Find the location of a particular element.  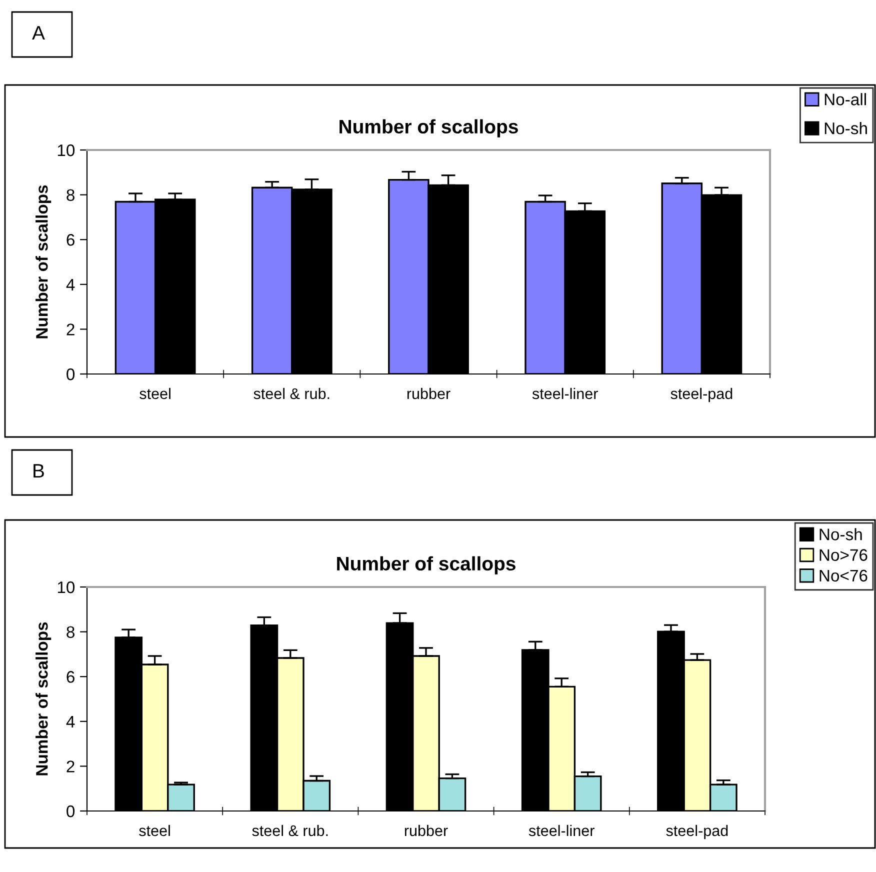

legend-label: No-all is located at coordinates (845, 99).